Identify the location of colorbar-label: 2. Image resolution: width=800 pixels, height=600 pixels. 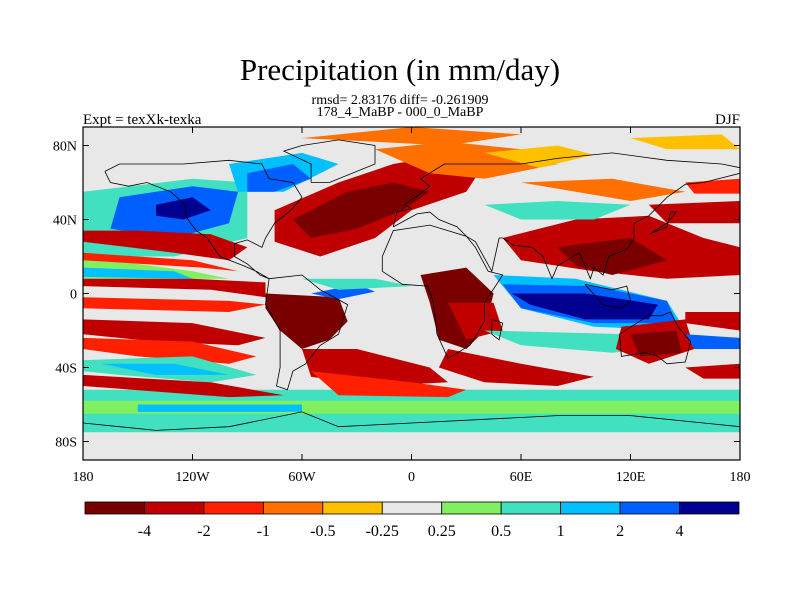
(620, 531).